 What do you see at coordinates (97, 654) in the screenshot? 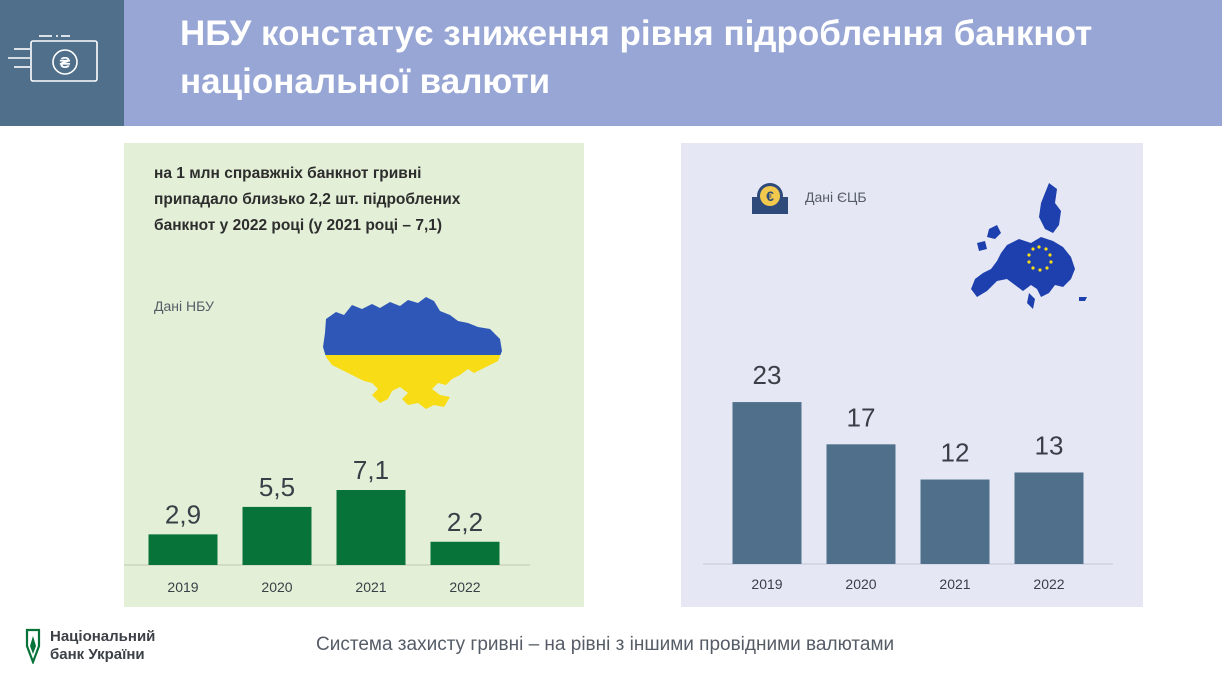
I see `nbu-logo-line-2: банк України` at bounding box center [97, 654].